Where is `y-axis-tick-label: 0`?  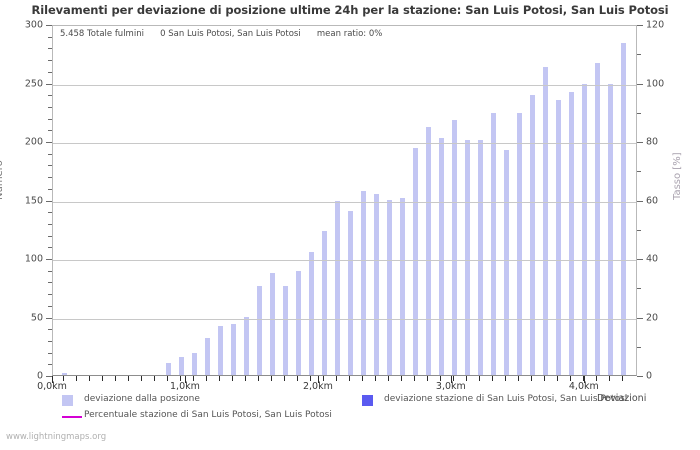
y-axis-tick-label: 0 is located at coordinates (39, 376).